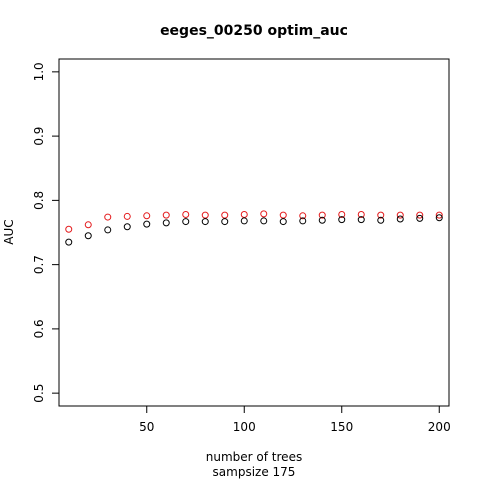 The width and height of the screenshot is (480, 480). Describe the element at coordinates (254, 457) in the screenshot. I see `x-axis-label: number of trees` at that location.